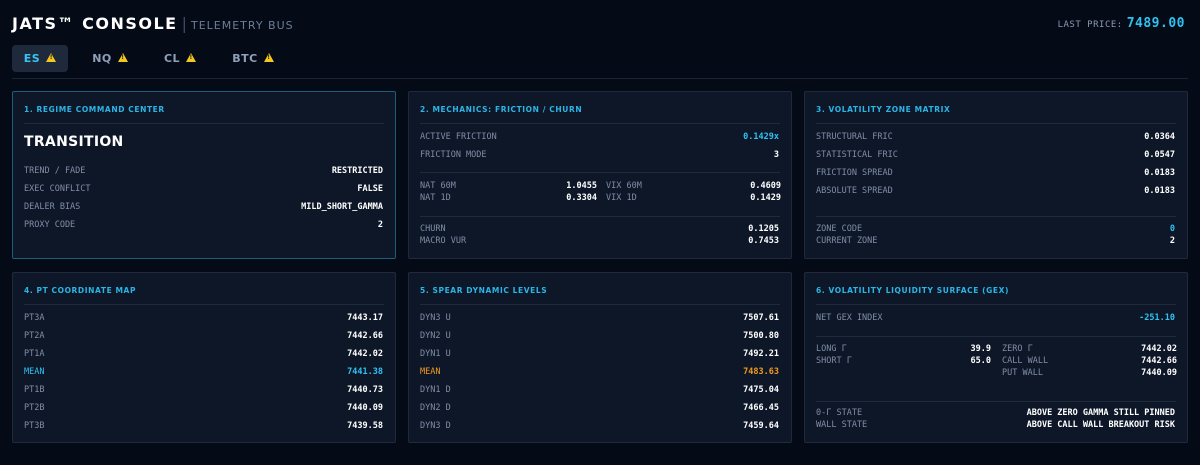  Describe the element at coordinates (995, 229) in the screenshot. I see `zone-code-row: ZONE CODE 0` at that location.